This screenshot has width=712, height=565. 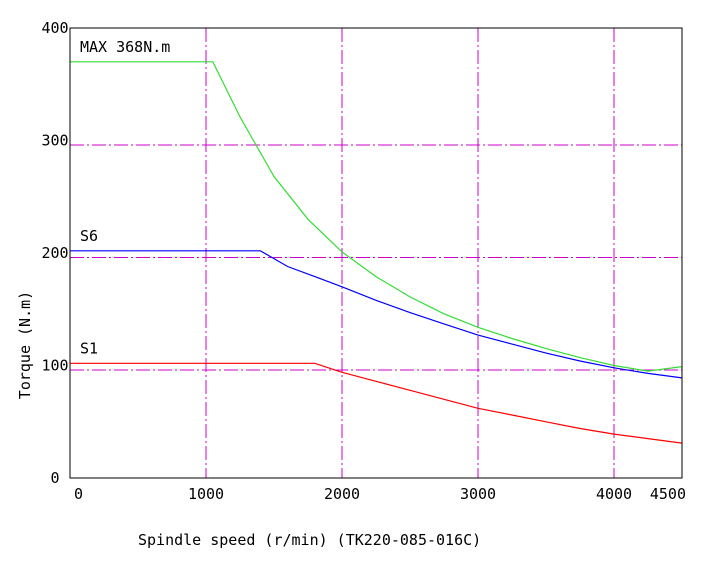 I want to click on series-label-0: MAX 368N.m, so click(x=125, y=47).